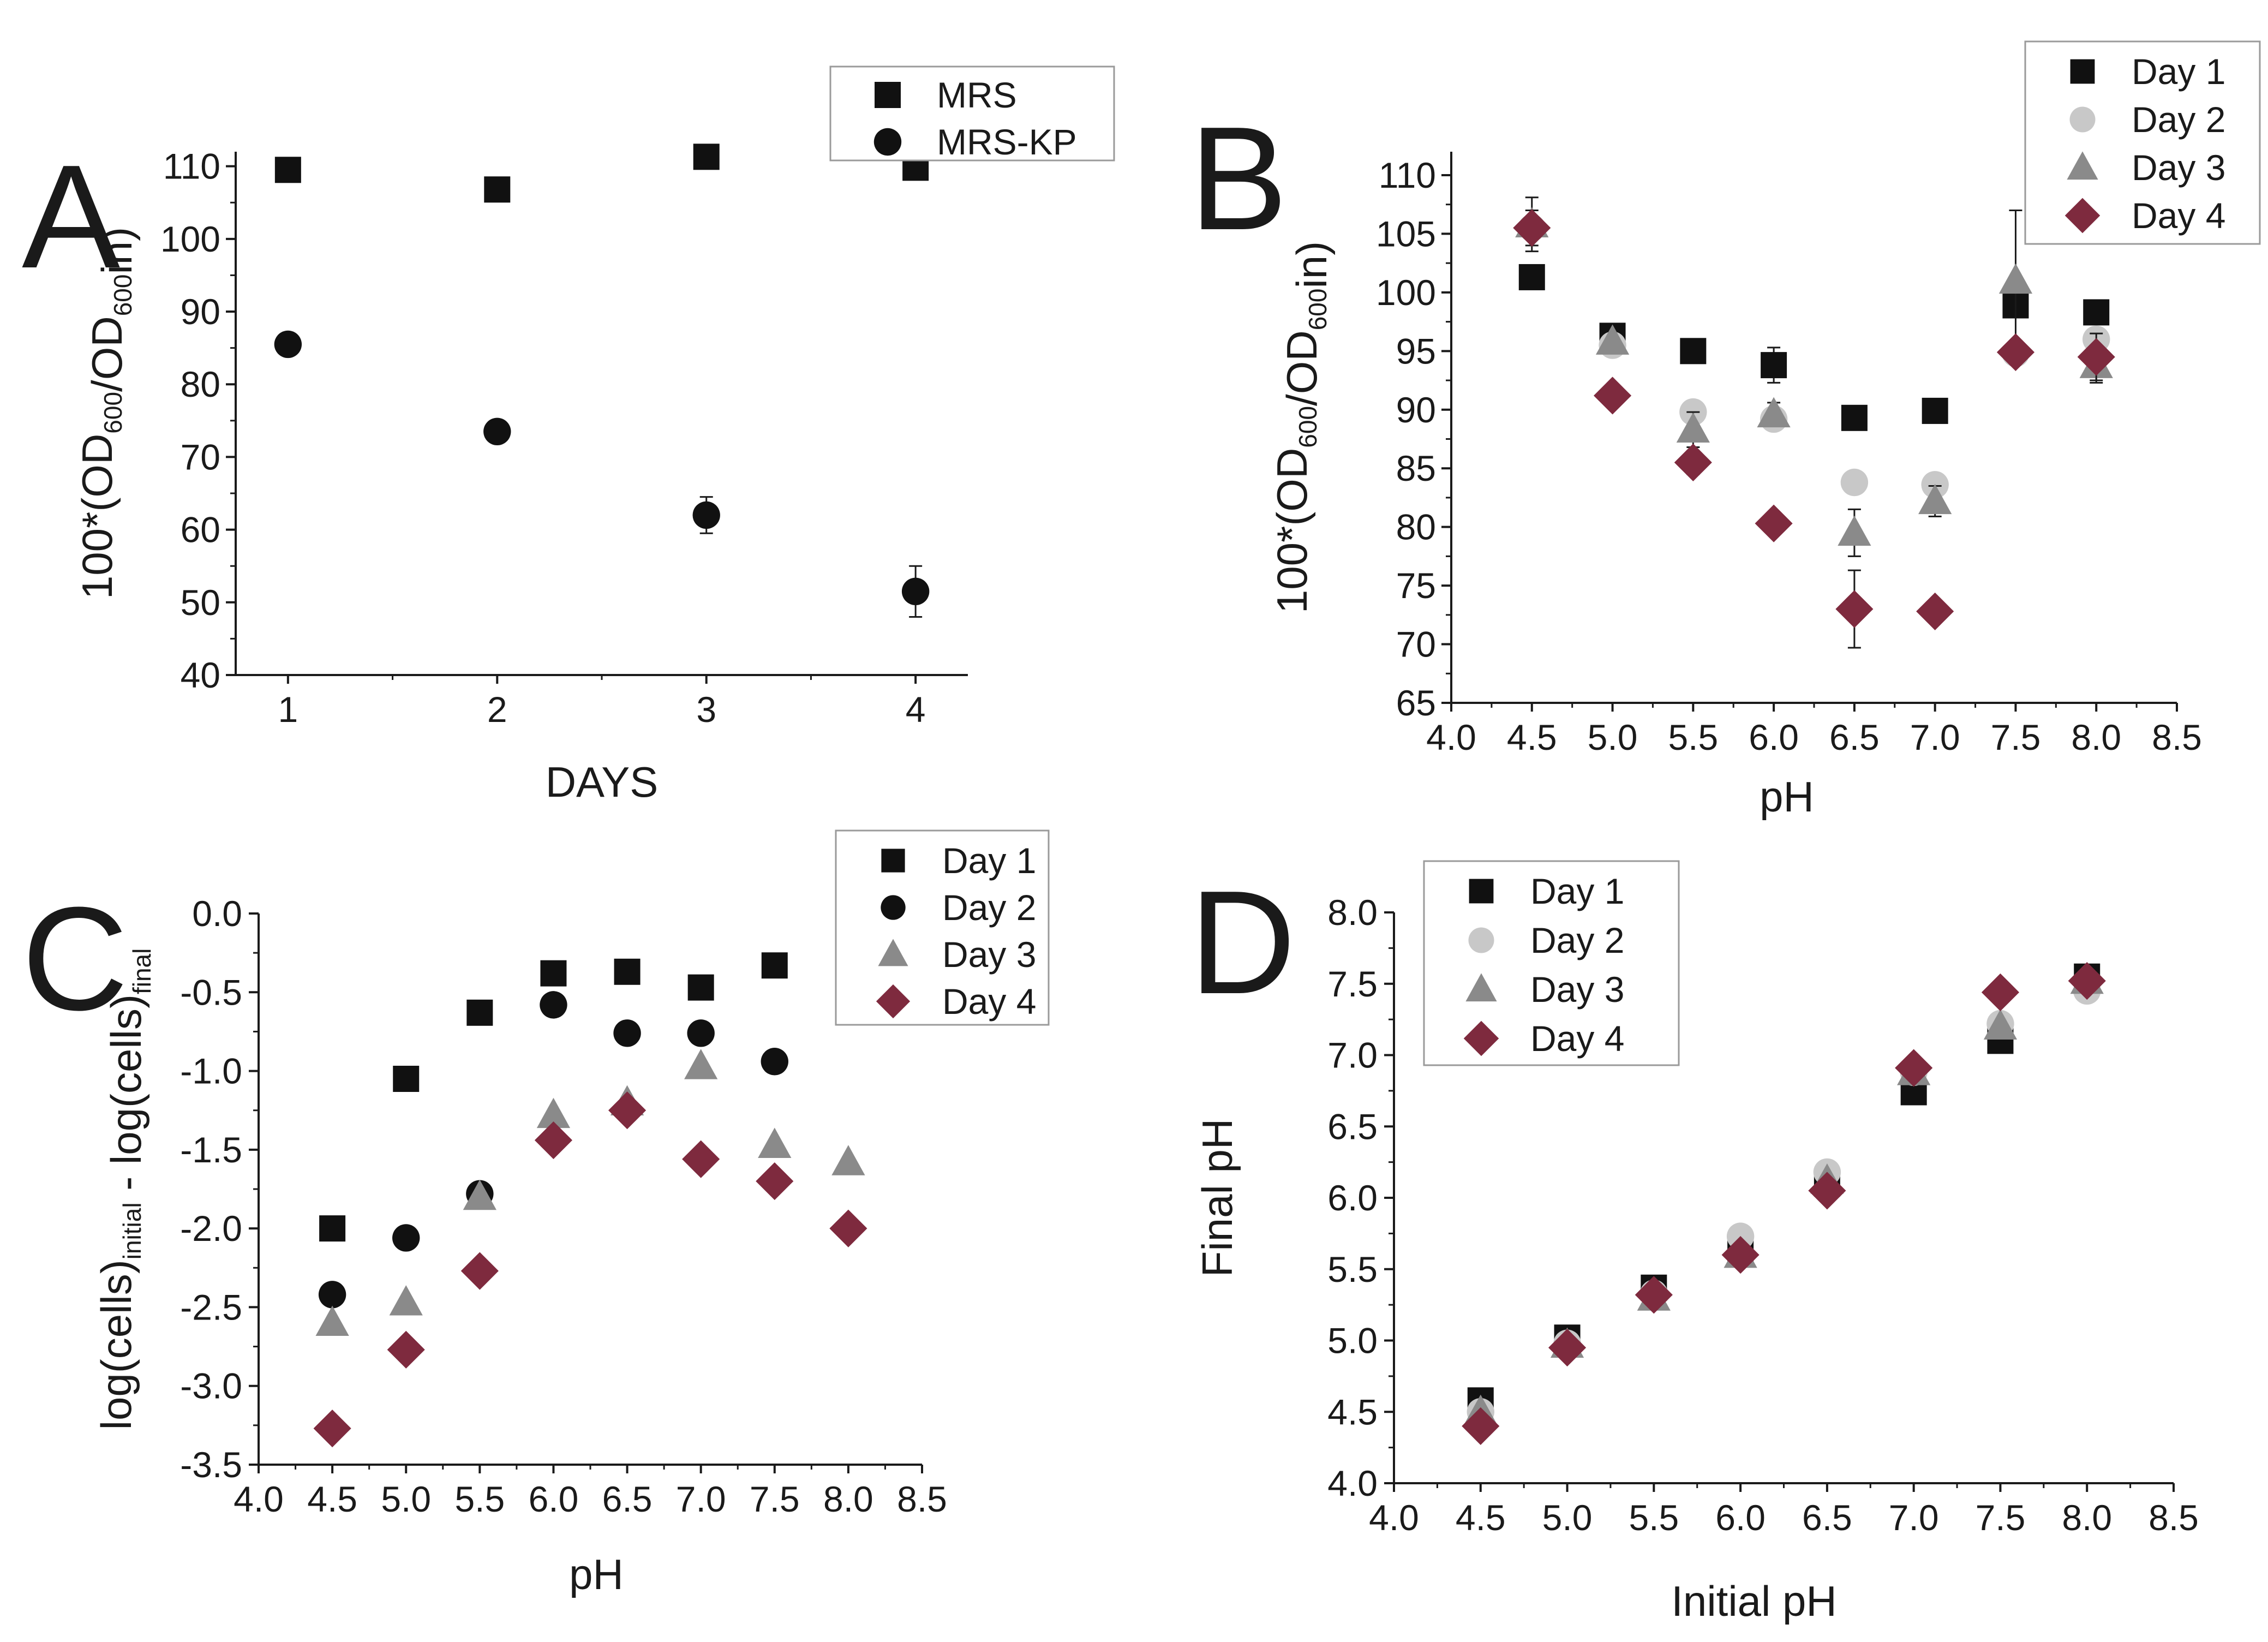 This screenshot has height=1642, width=2268. I want to click on y-tick-label: -1.0, so click(211, 1071).